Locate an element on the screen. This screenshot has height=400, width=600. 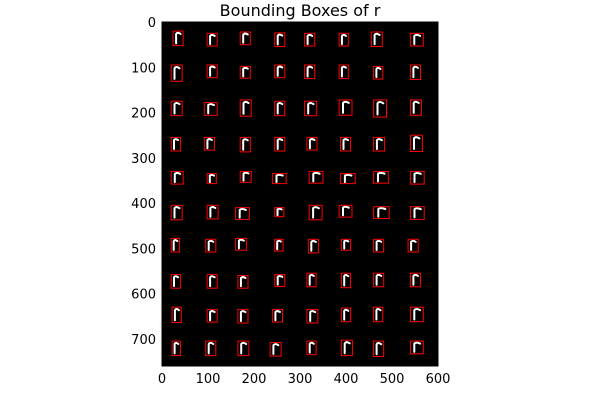
x-tick-label: 600 is located at coordinates (438, 379).